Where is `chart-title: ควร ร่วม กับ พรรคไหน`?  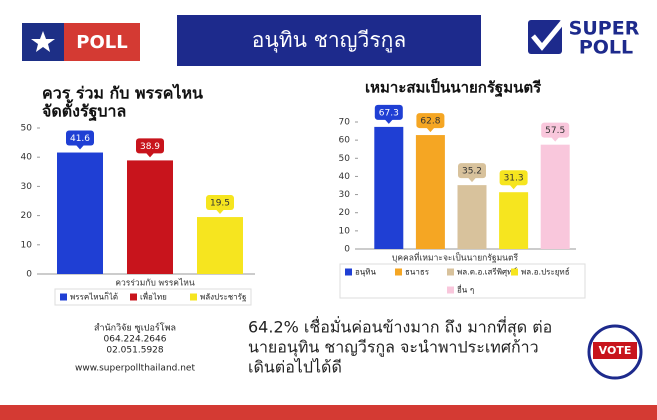
chart-title: ควร ร่วม กับ พรรคไหน is located at coordinates (122, 93).